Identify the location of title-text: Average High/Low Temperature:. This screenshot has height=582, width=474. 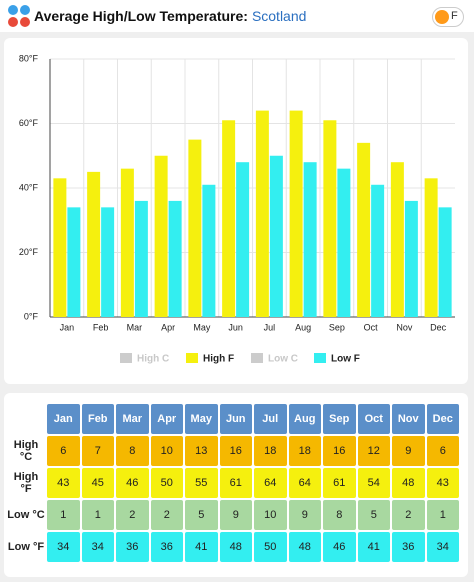
(141, 16).